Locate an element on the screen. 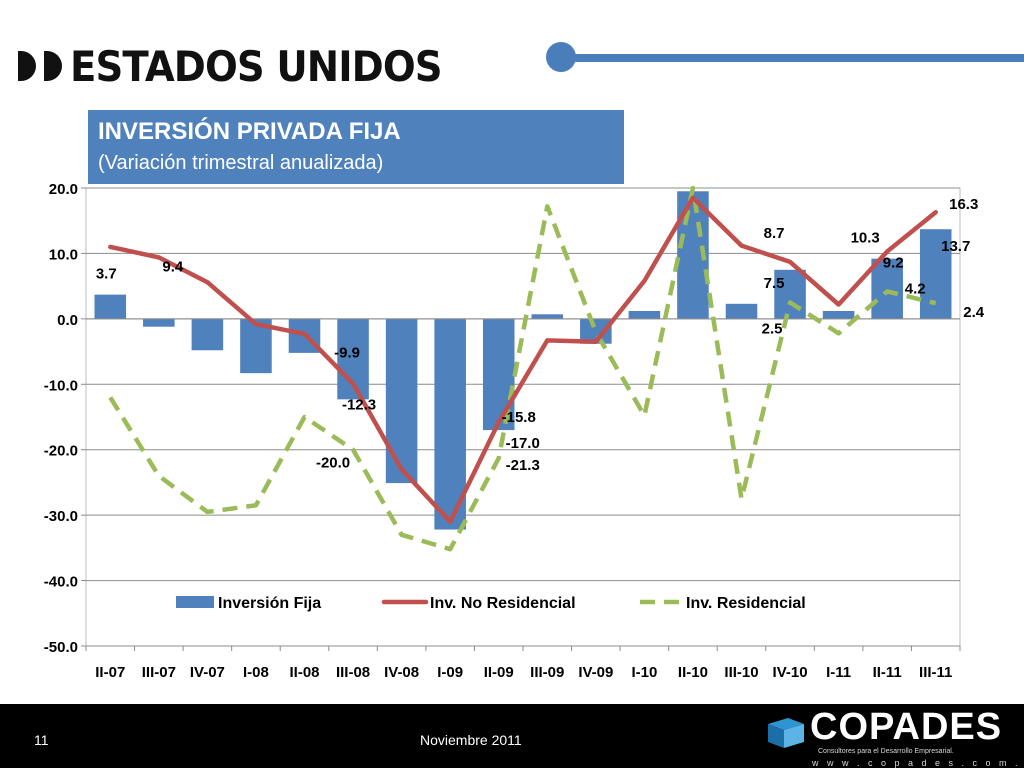 The width and height of the screenshot is (1024, 768). x-tick-label: III-07 is located at coordinates (159, 672).